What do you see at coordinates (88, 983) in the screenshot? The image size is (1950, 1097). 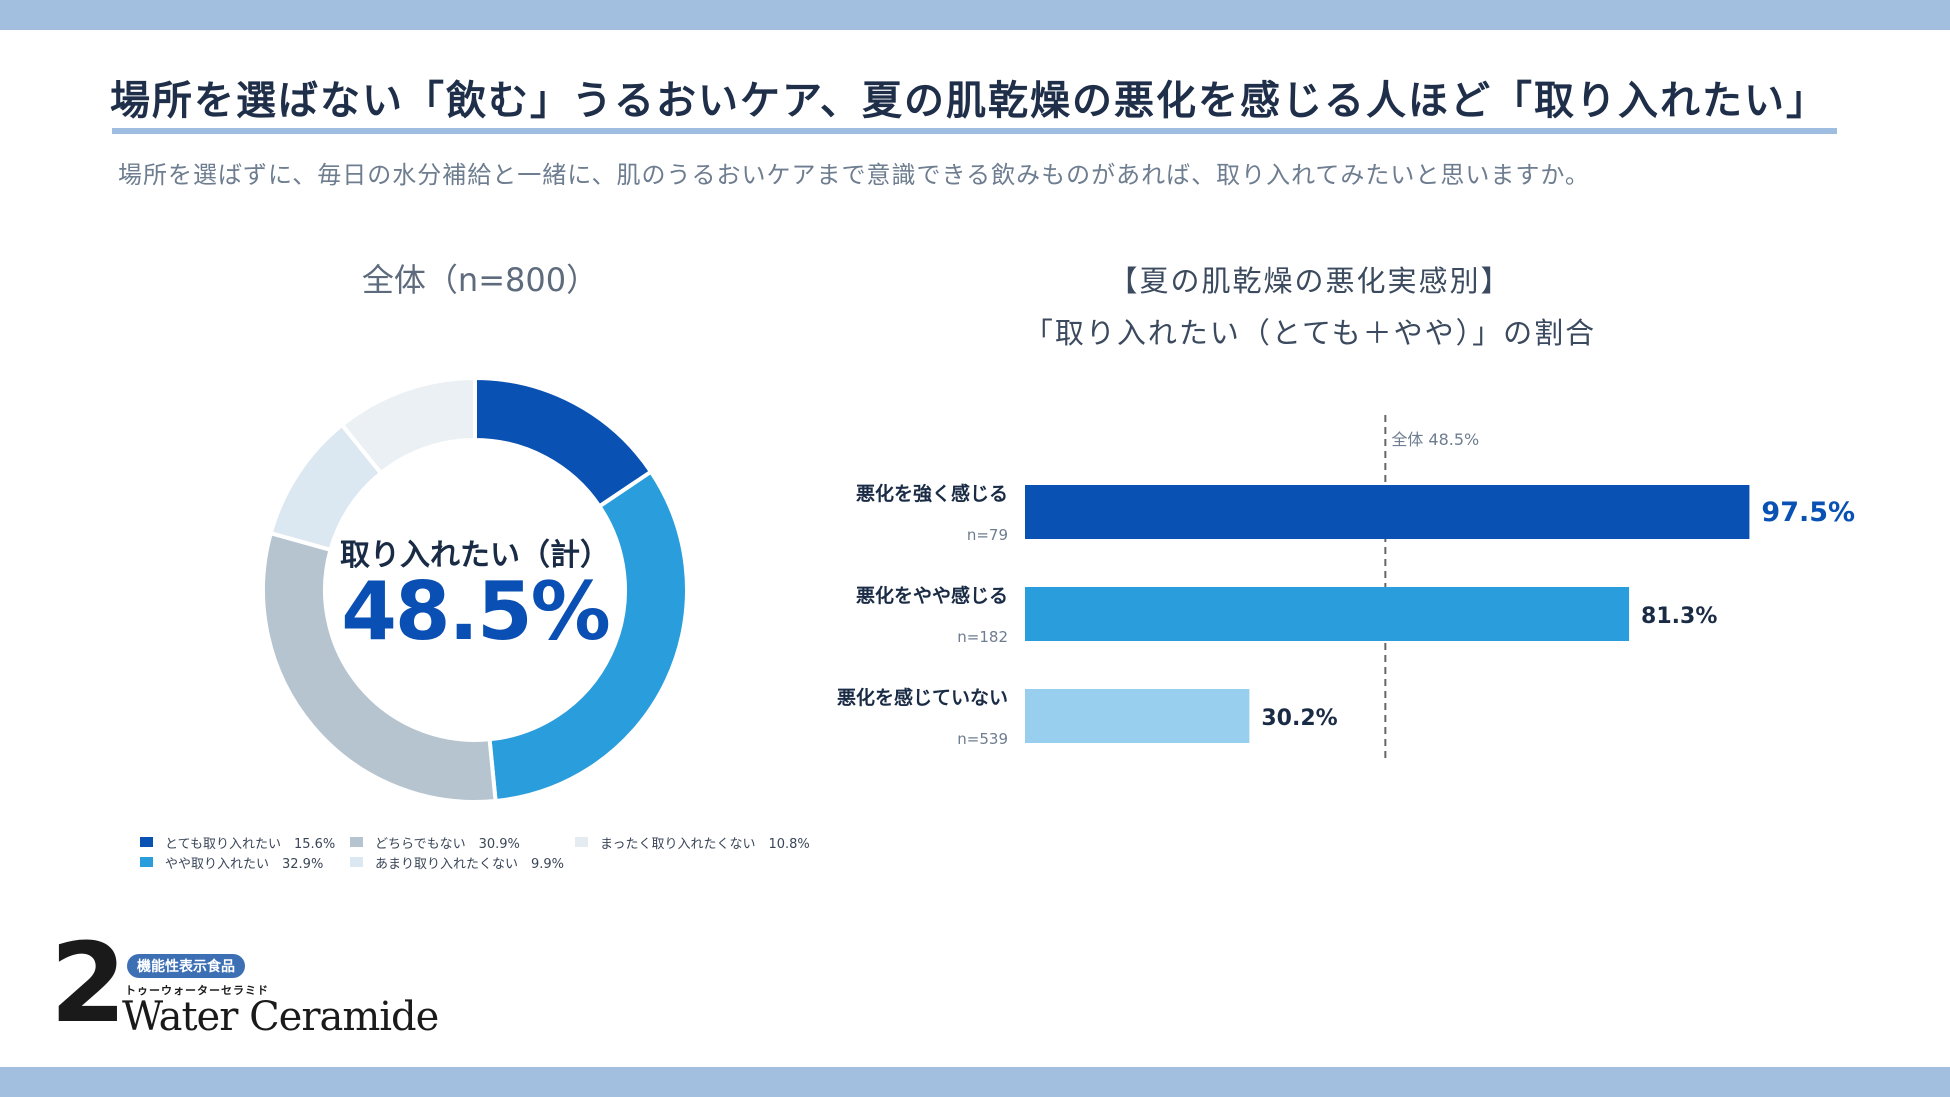 I see `logo-number: 2` at bounding box center [88, 983].